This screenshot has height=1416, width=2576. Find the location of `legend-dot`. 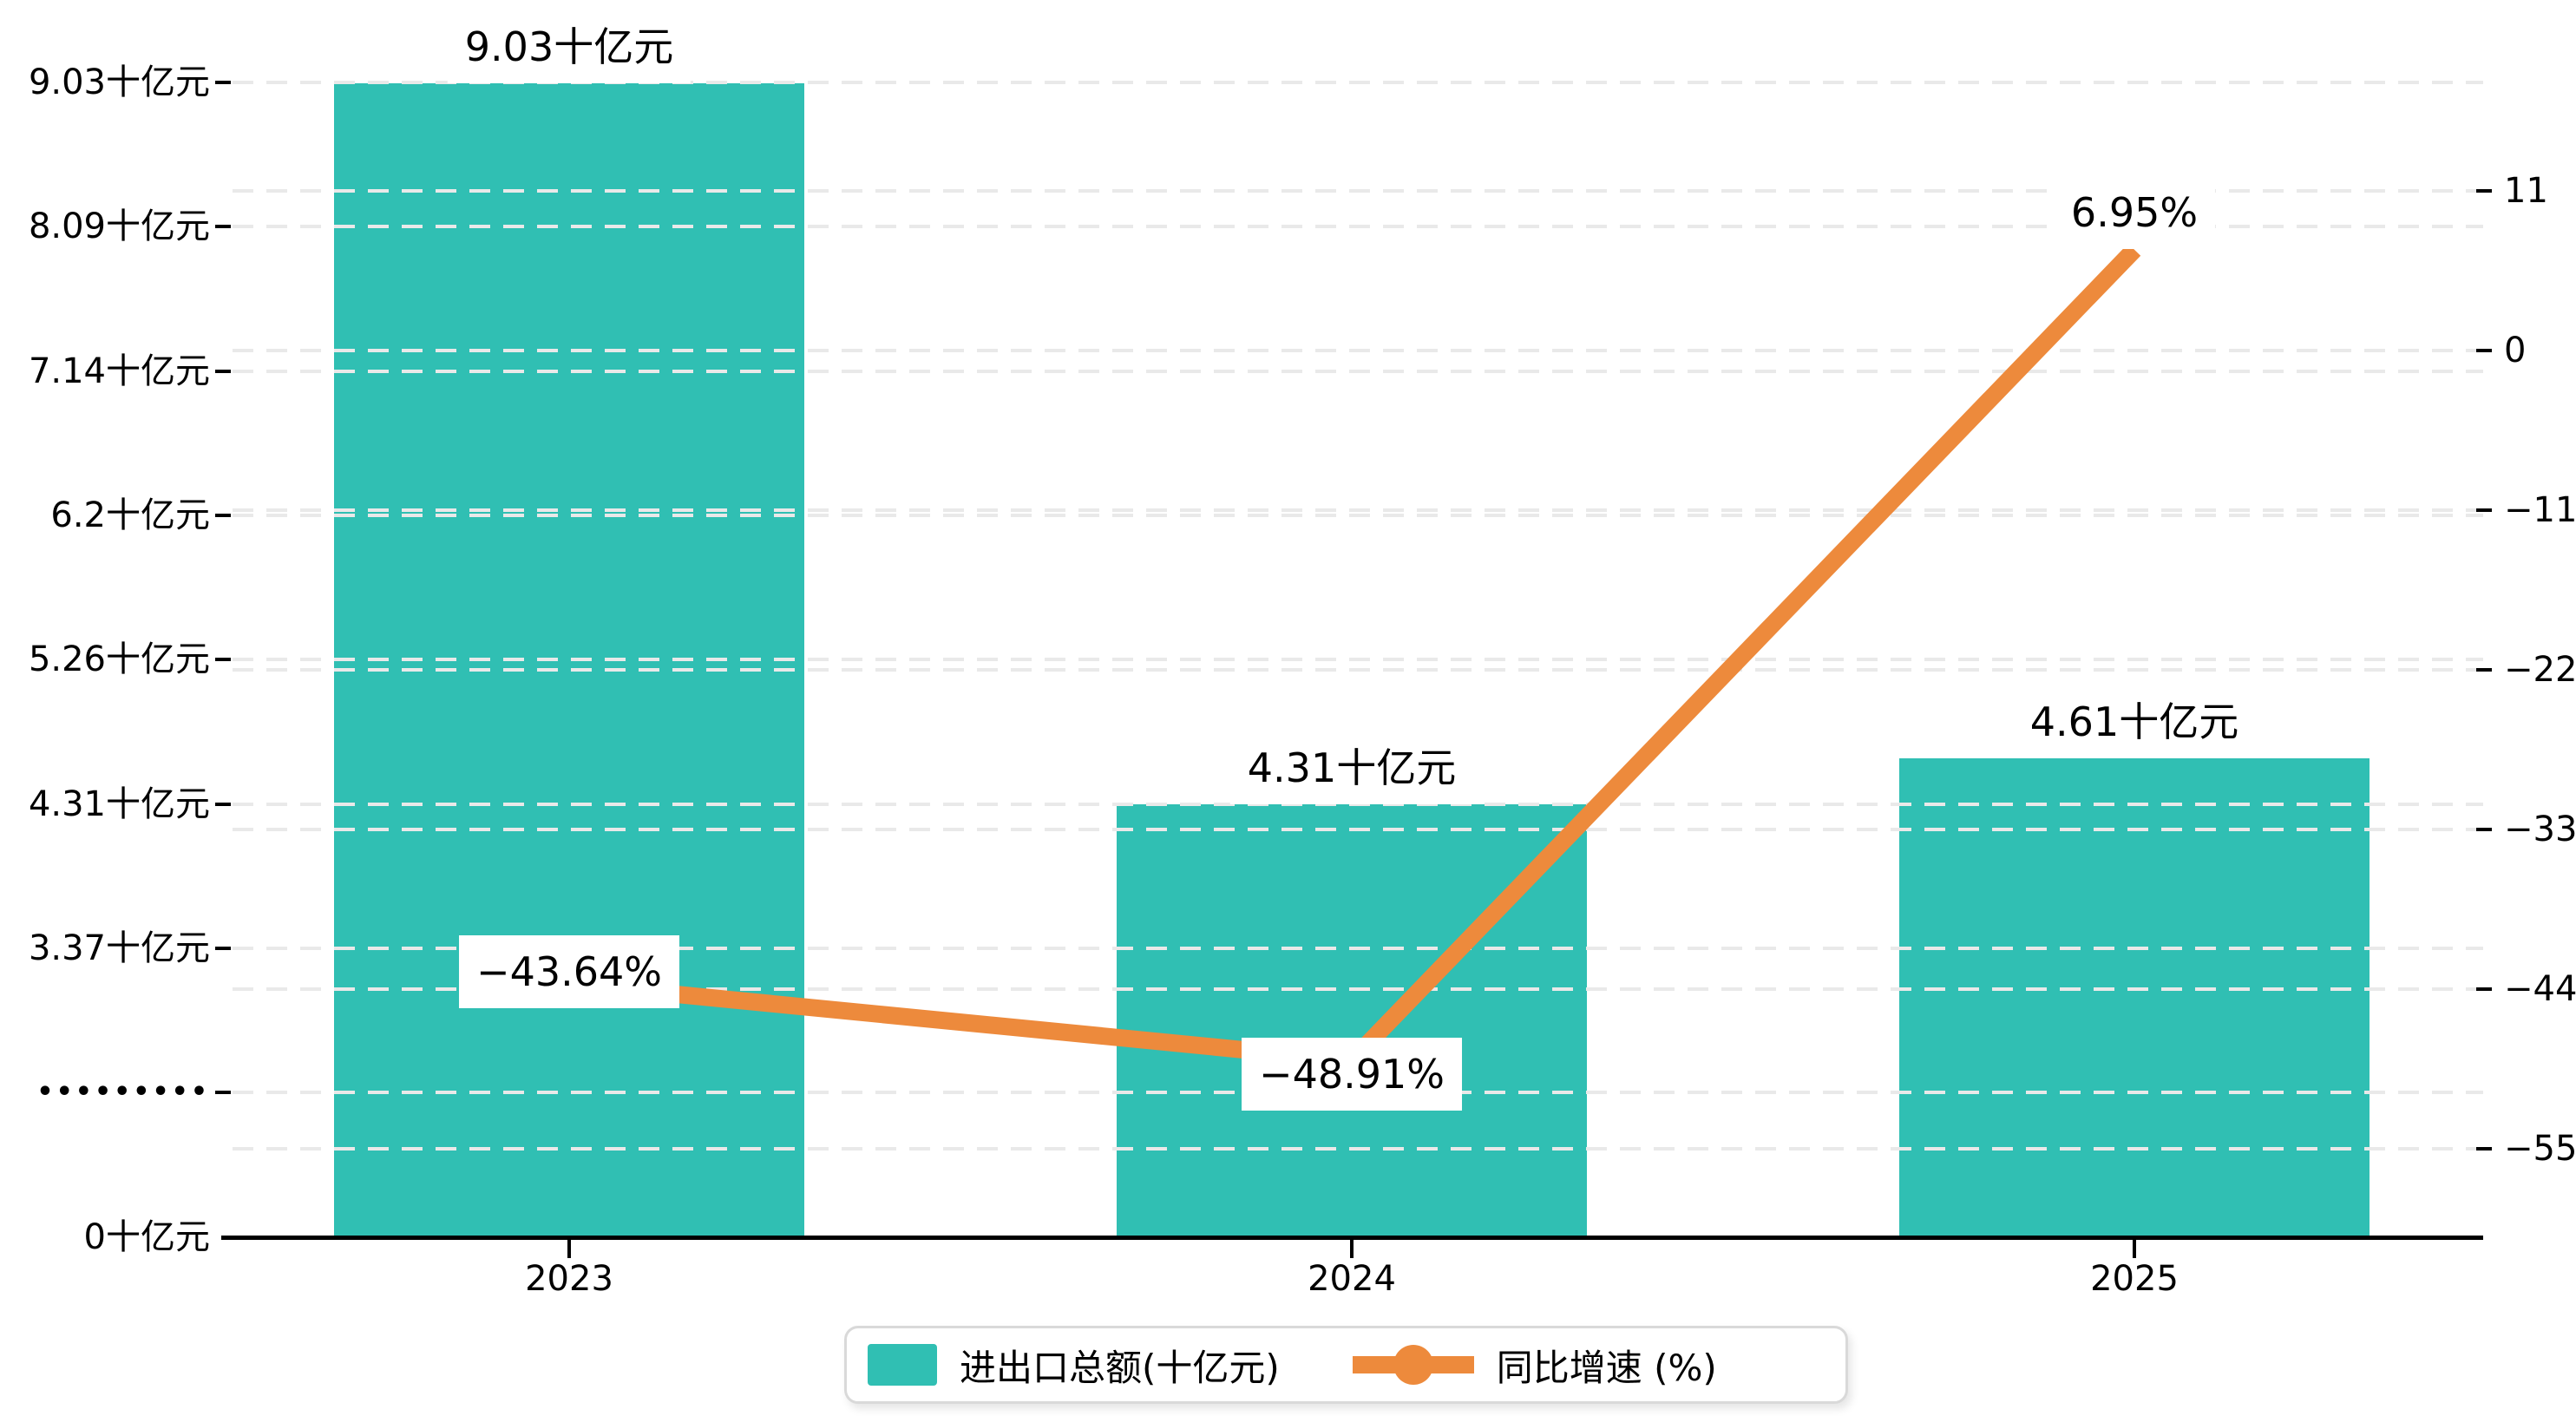

legend-dot is located at coordinates (1413, 1365).